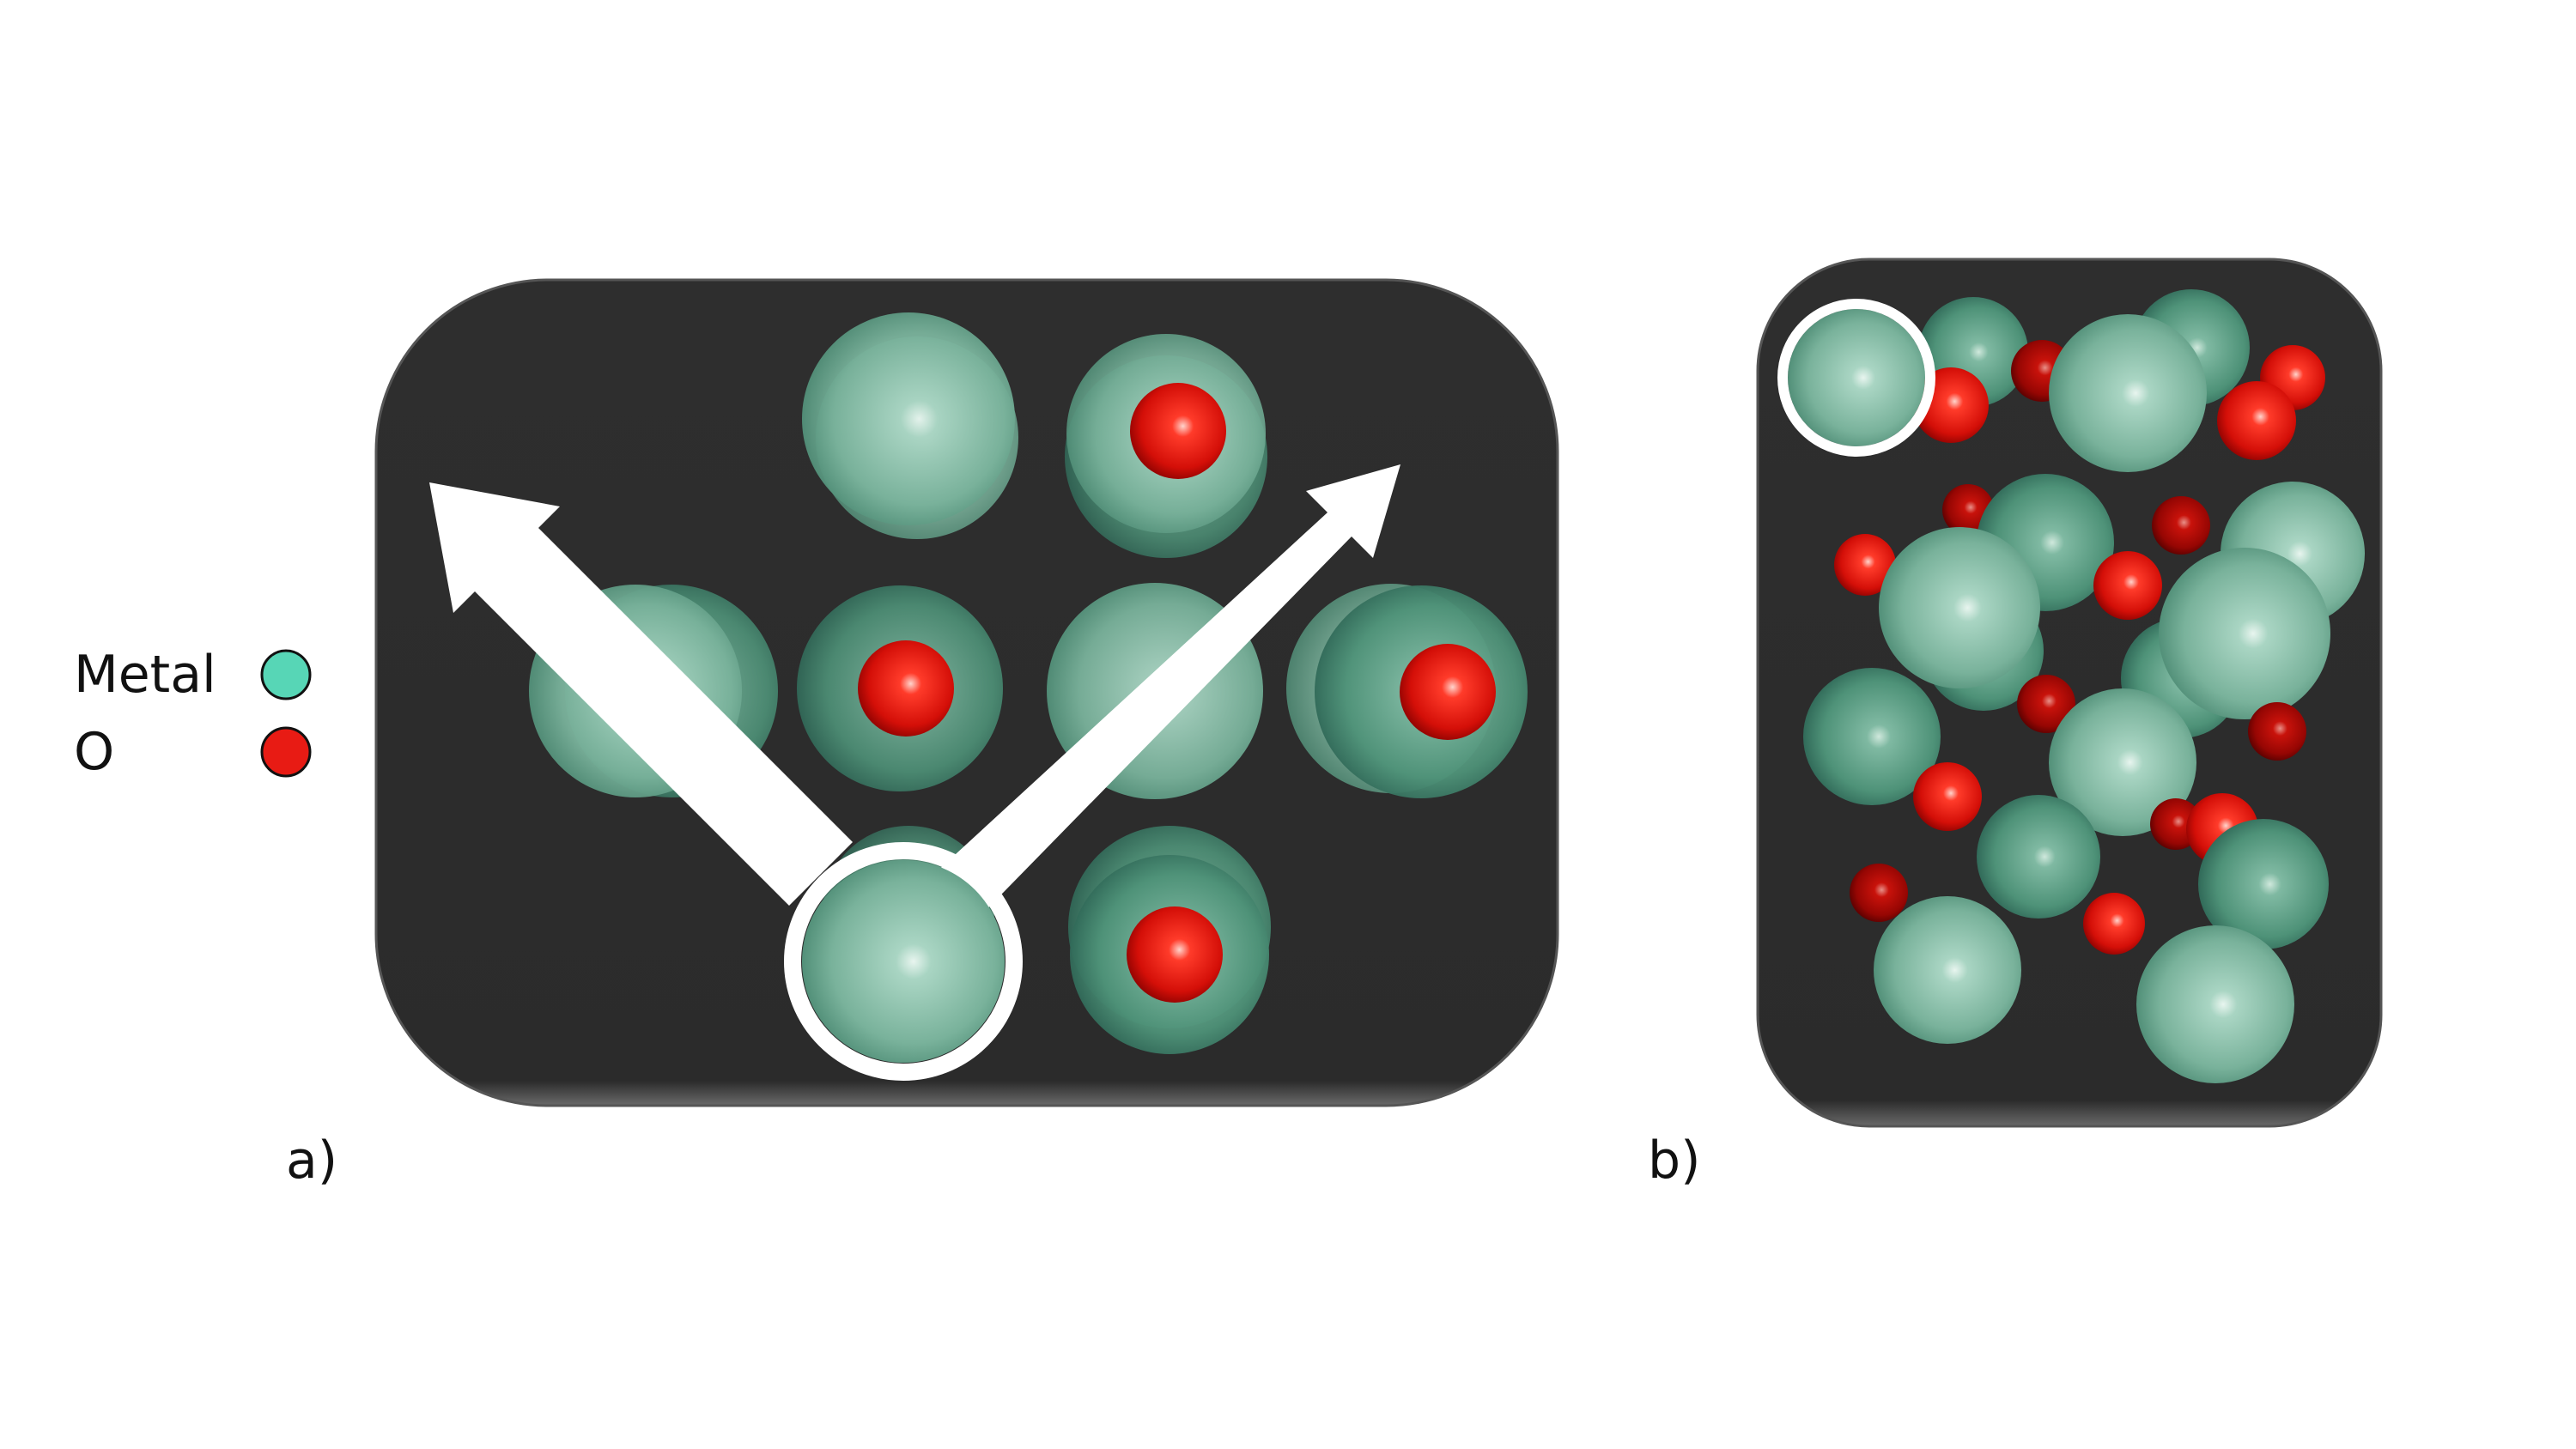 The image size is (2576, 1449). What do you see at coordinates (641, 694) in the screenshot?
I see `arrow-left` at bounding box center [641, 694].